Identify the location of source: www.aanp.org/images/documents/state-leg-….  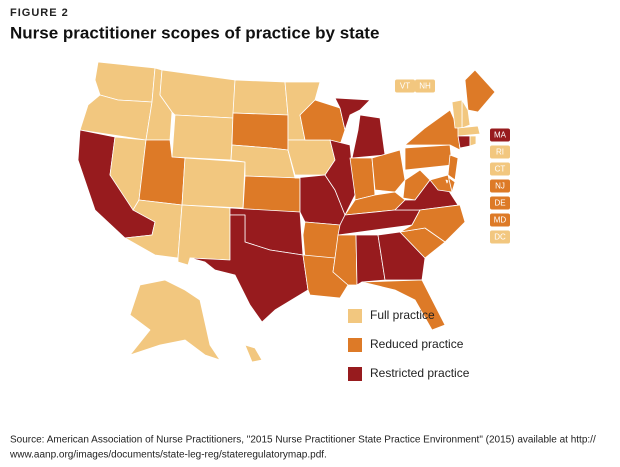
(168, 455).